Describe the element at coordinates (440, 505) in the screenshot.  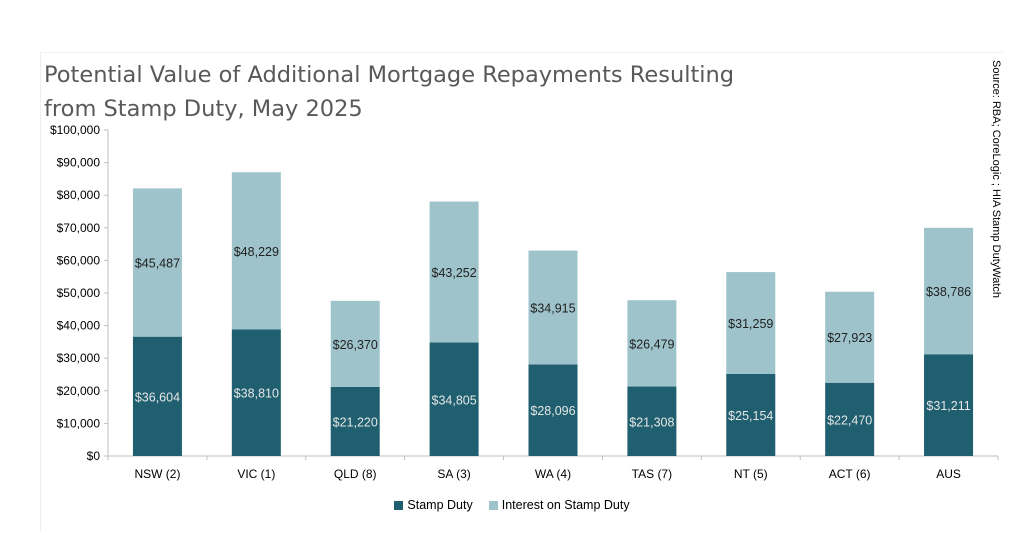
I see `legend-label-stamp-duty: Stamp Duty` at that location.